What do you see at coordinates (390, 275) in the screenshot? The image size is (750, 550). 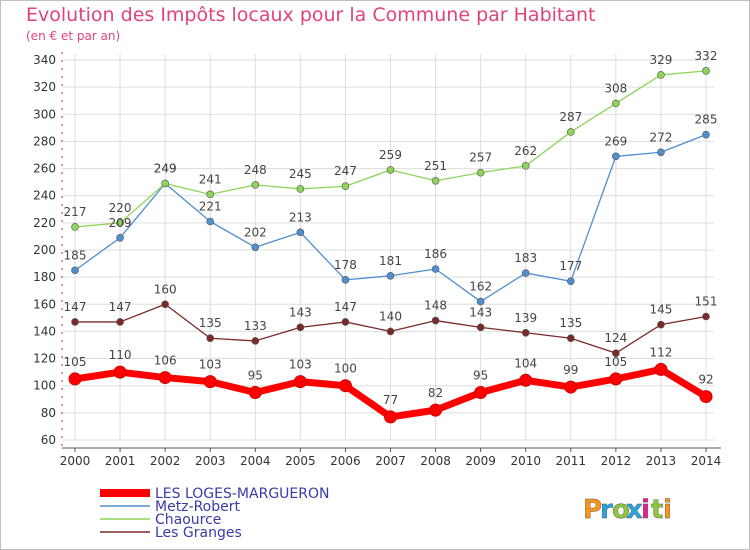 I see `point-metz-robert-2007` at bounding box center [390, 275].